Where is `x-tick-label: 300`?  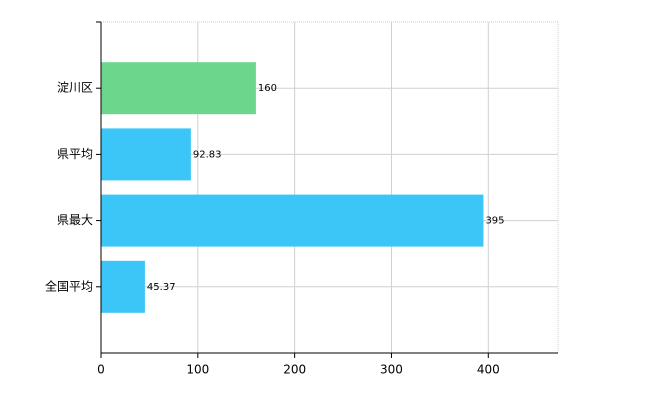
x-tick-label: 300 is located at coordinates (391, 370).